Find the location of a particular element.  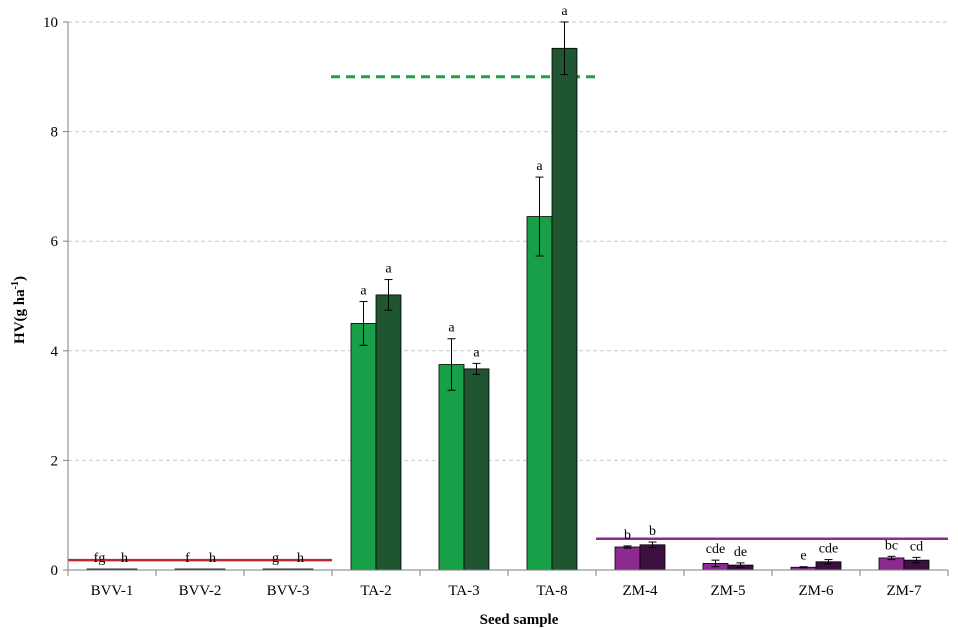

x-axis-title: Seed sample is located at coordinates (519, 620).